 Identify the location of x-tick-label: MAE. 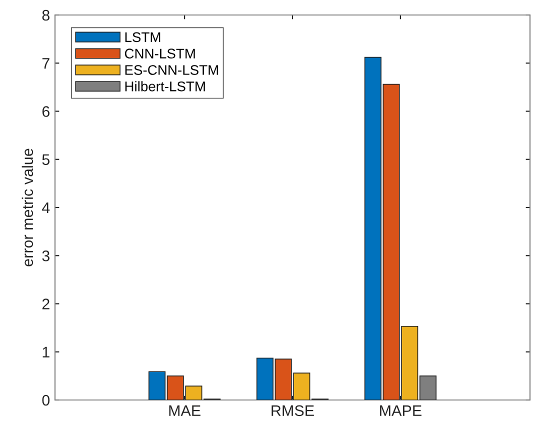
(184, 410).